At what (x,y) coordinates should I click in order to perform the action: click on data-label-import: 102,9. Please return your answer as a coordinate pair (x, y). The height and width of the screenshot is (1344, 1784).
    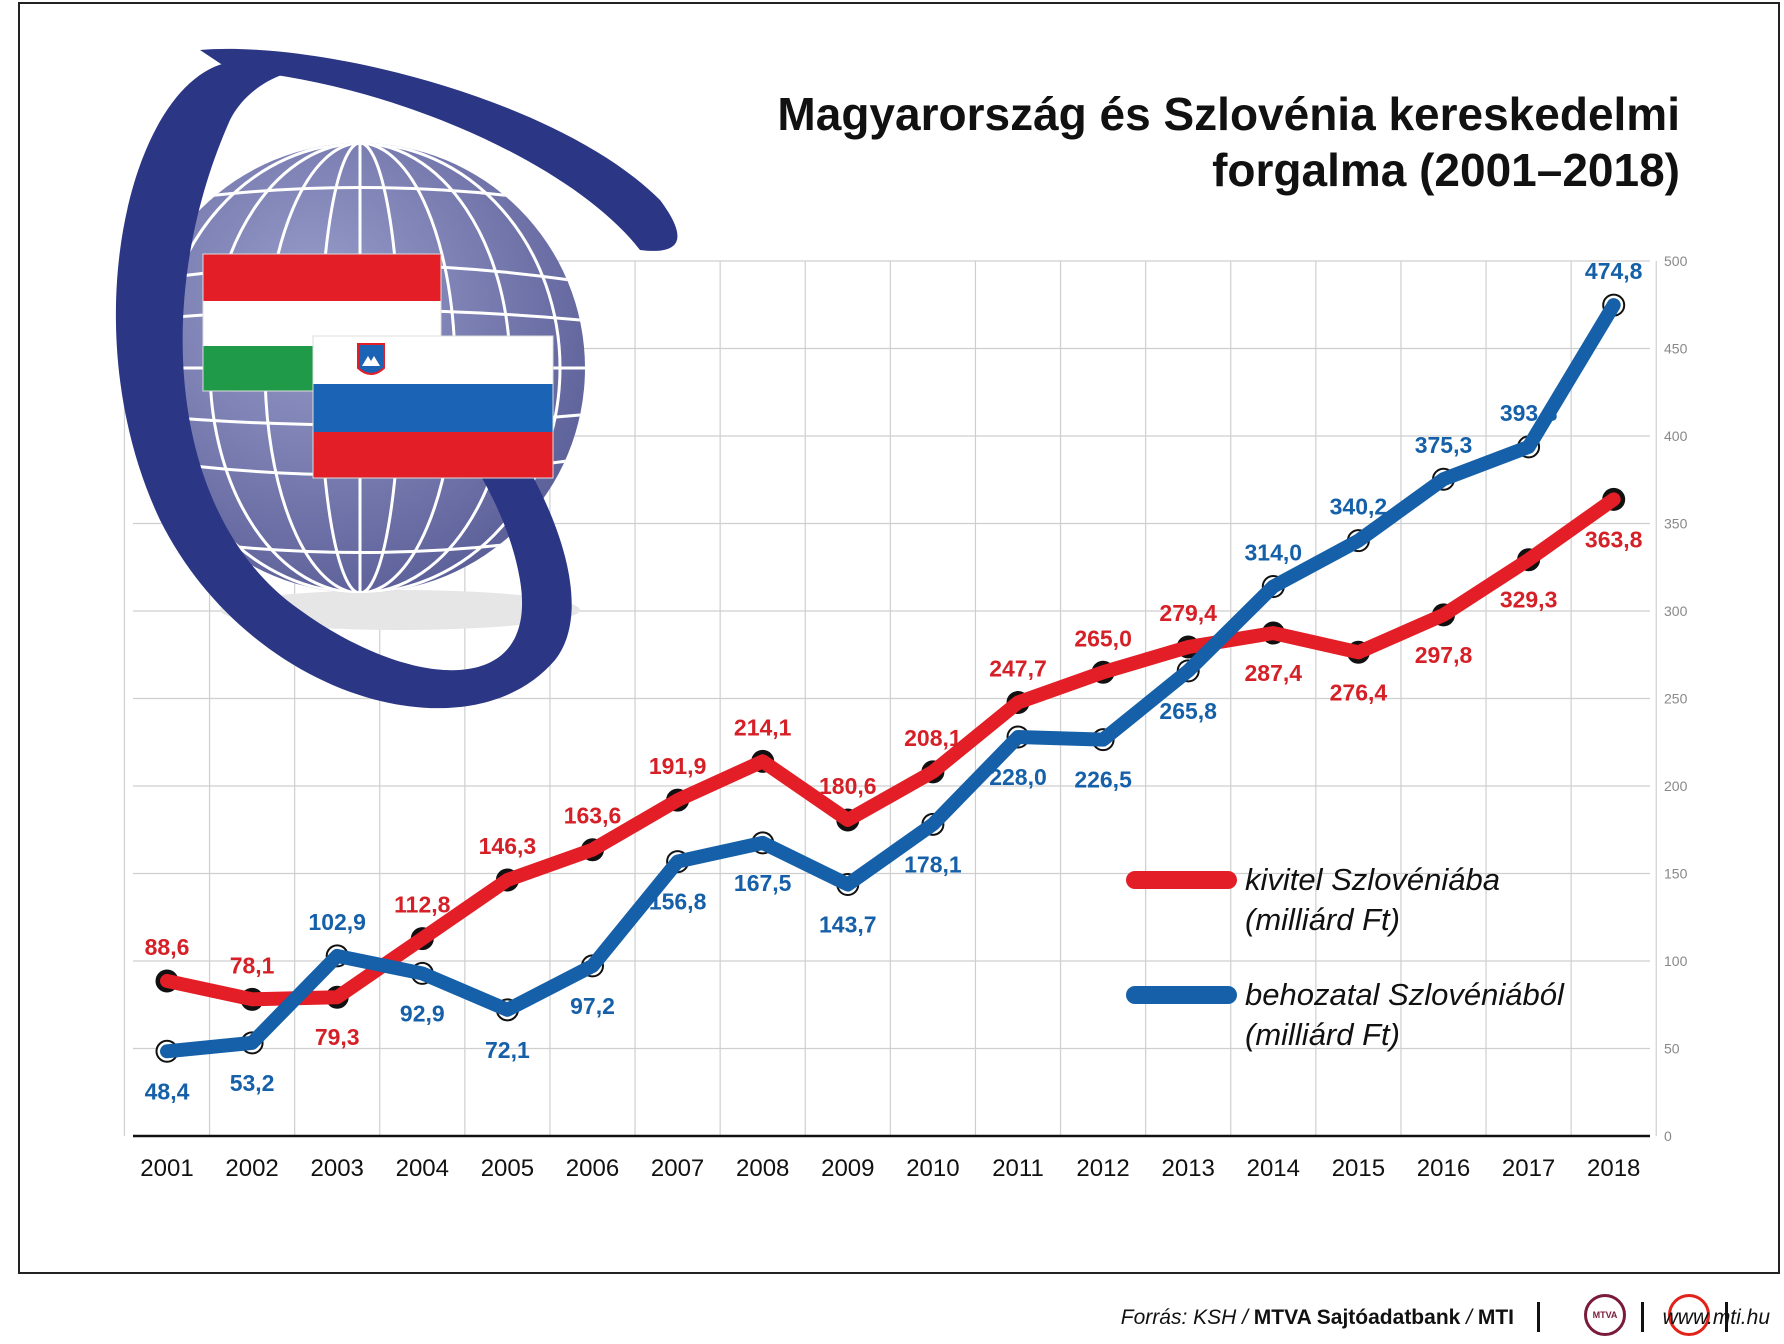
    Looking at the image, I should click on (337, 922).